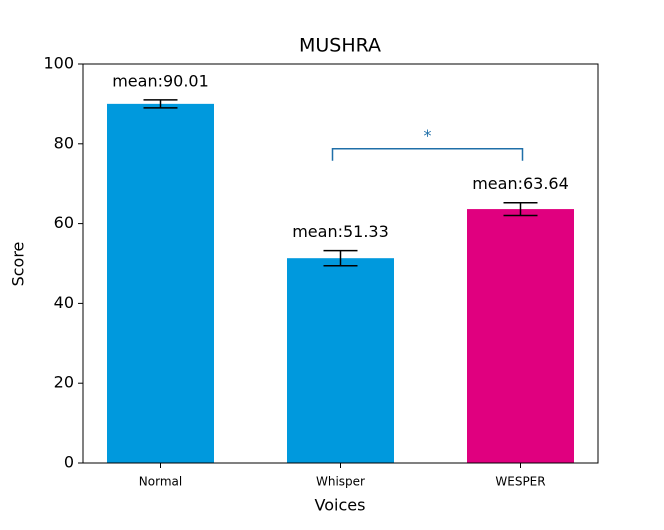 This screenshot has width=664, height=530. Describe the element at coordinates (18, 264) in the screenshot. I see `y-axis-label: Score` at that location.